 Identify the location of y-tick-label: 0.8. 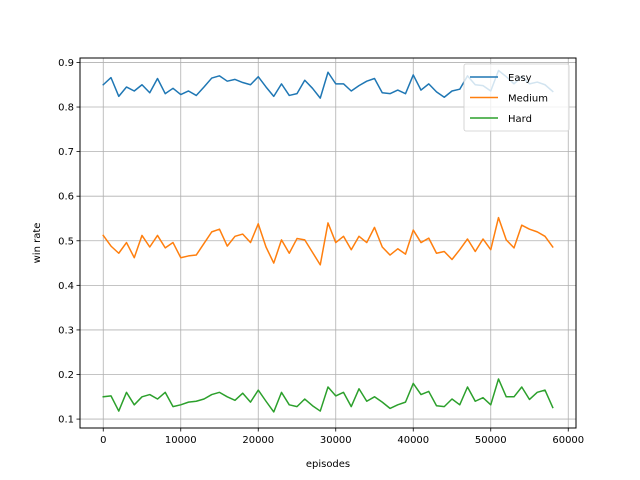
(66, 108).